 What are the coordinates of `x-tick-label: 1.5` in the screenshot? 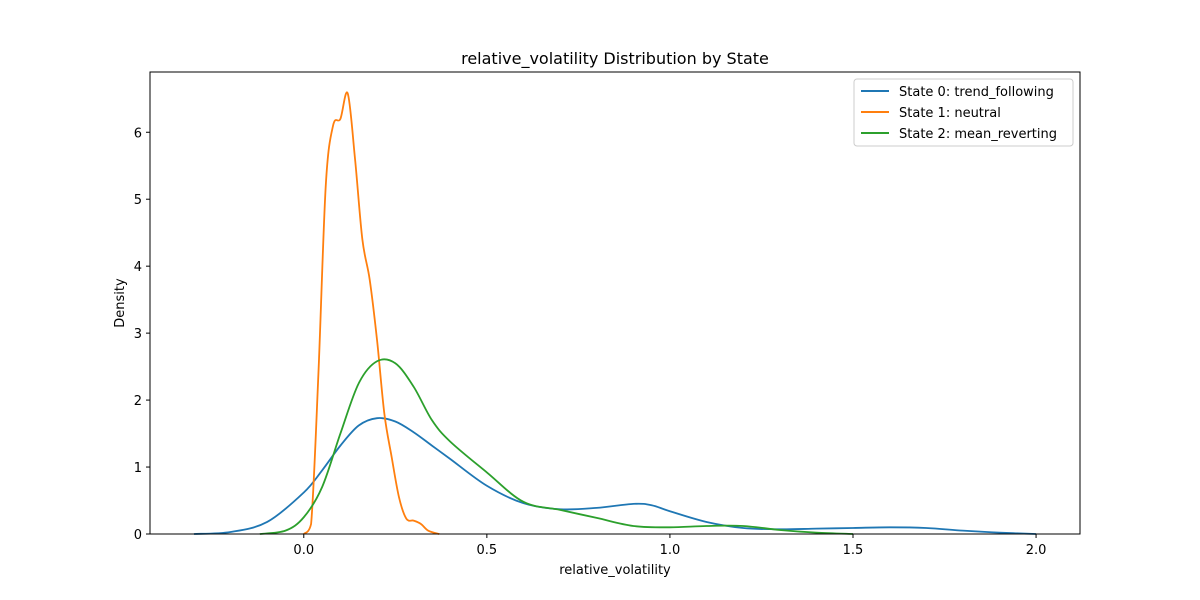 It's located at (853, 550).